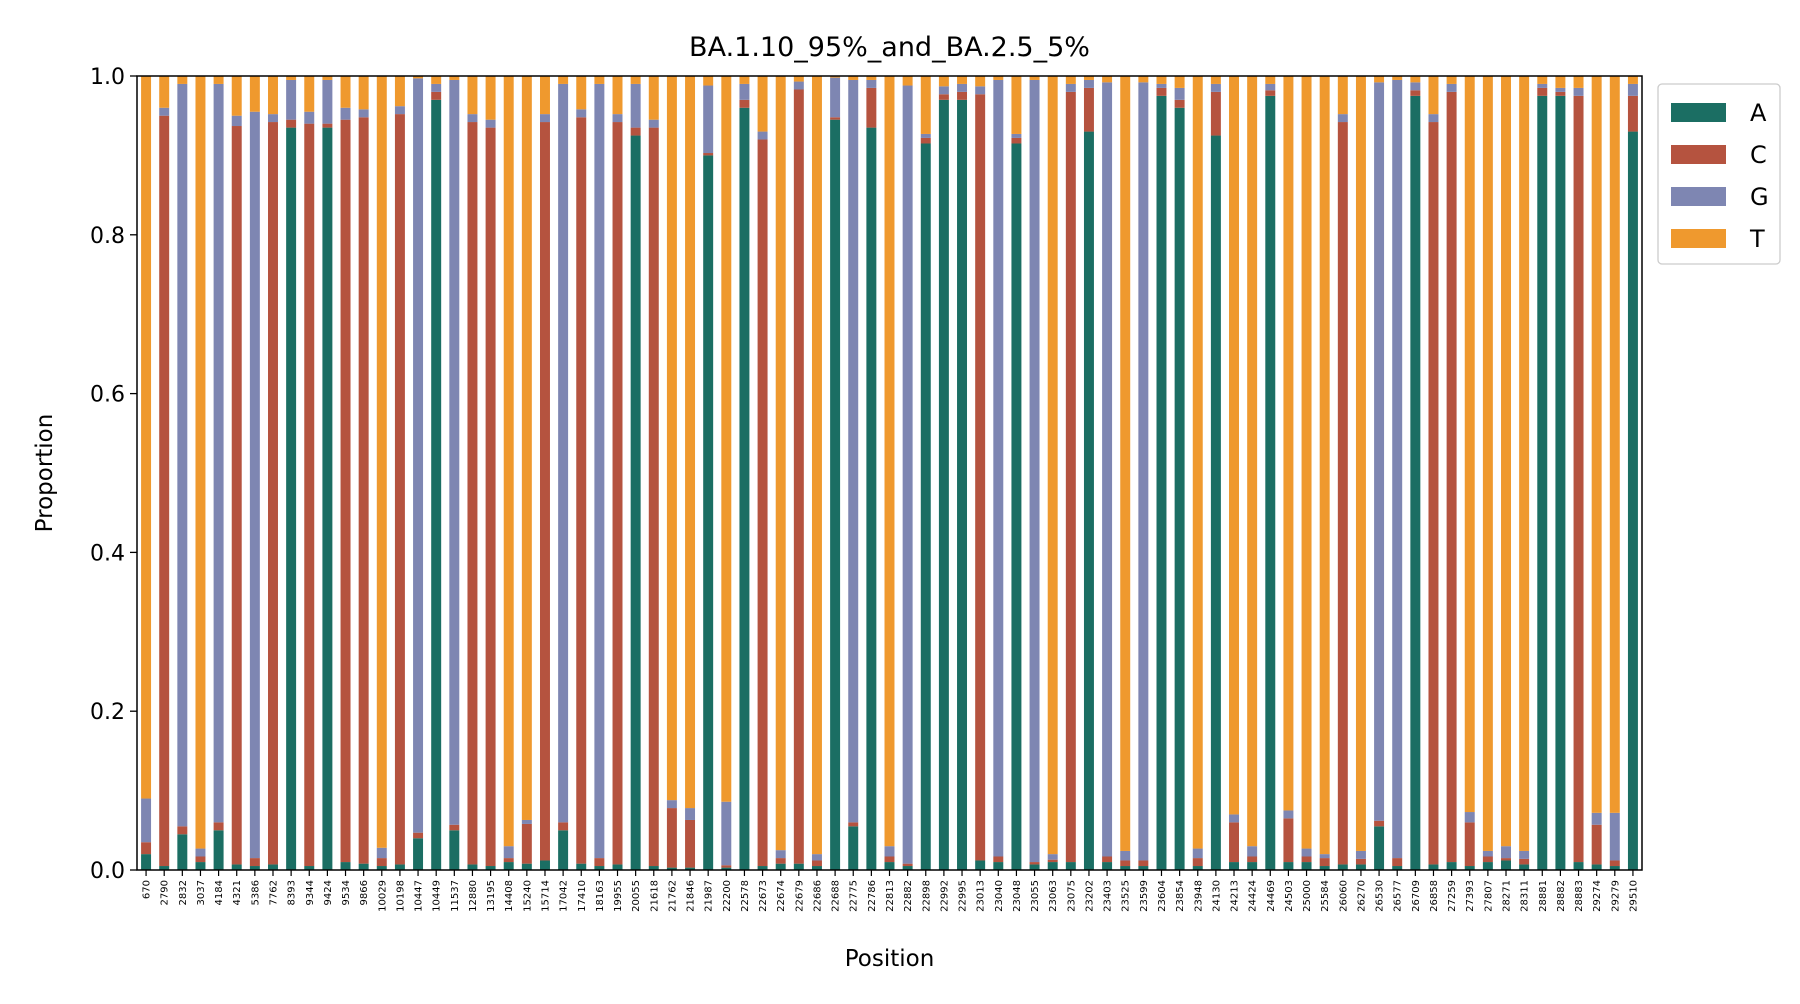  I want to click on x-tick-label: 27259, so click(1452, 896).